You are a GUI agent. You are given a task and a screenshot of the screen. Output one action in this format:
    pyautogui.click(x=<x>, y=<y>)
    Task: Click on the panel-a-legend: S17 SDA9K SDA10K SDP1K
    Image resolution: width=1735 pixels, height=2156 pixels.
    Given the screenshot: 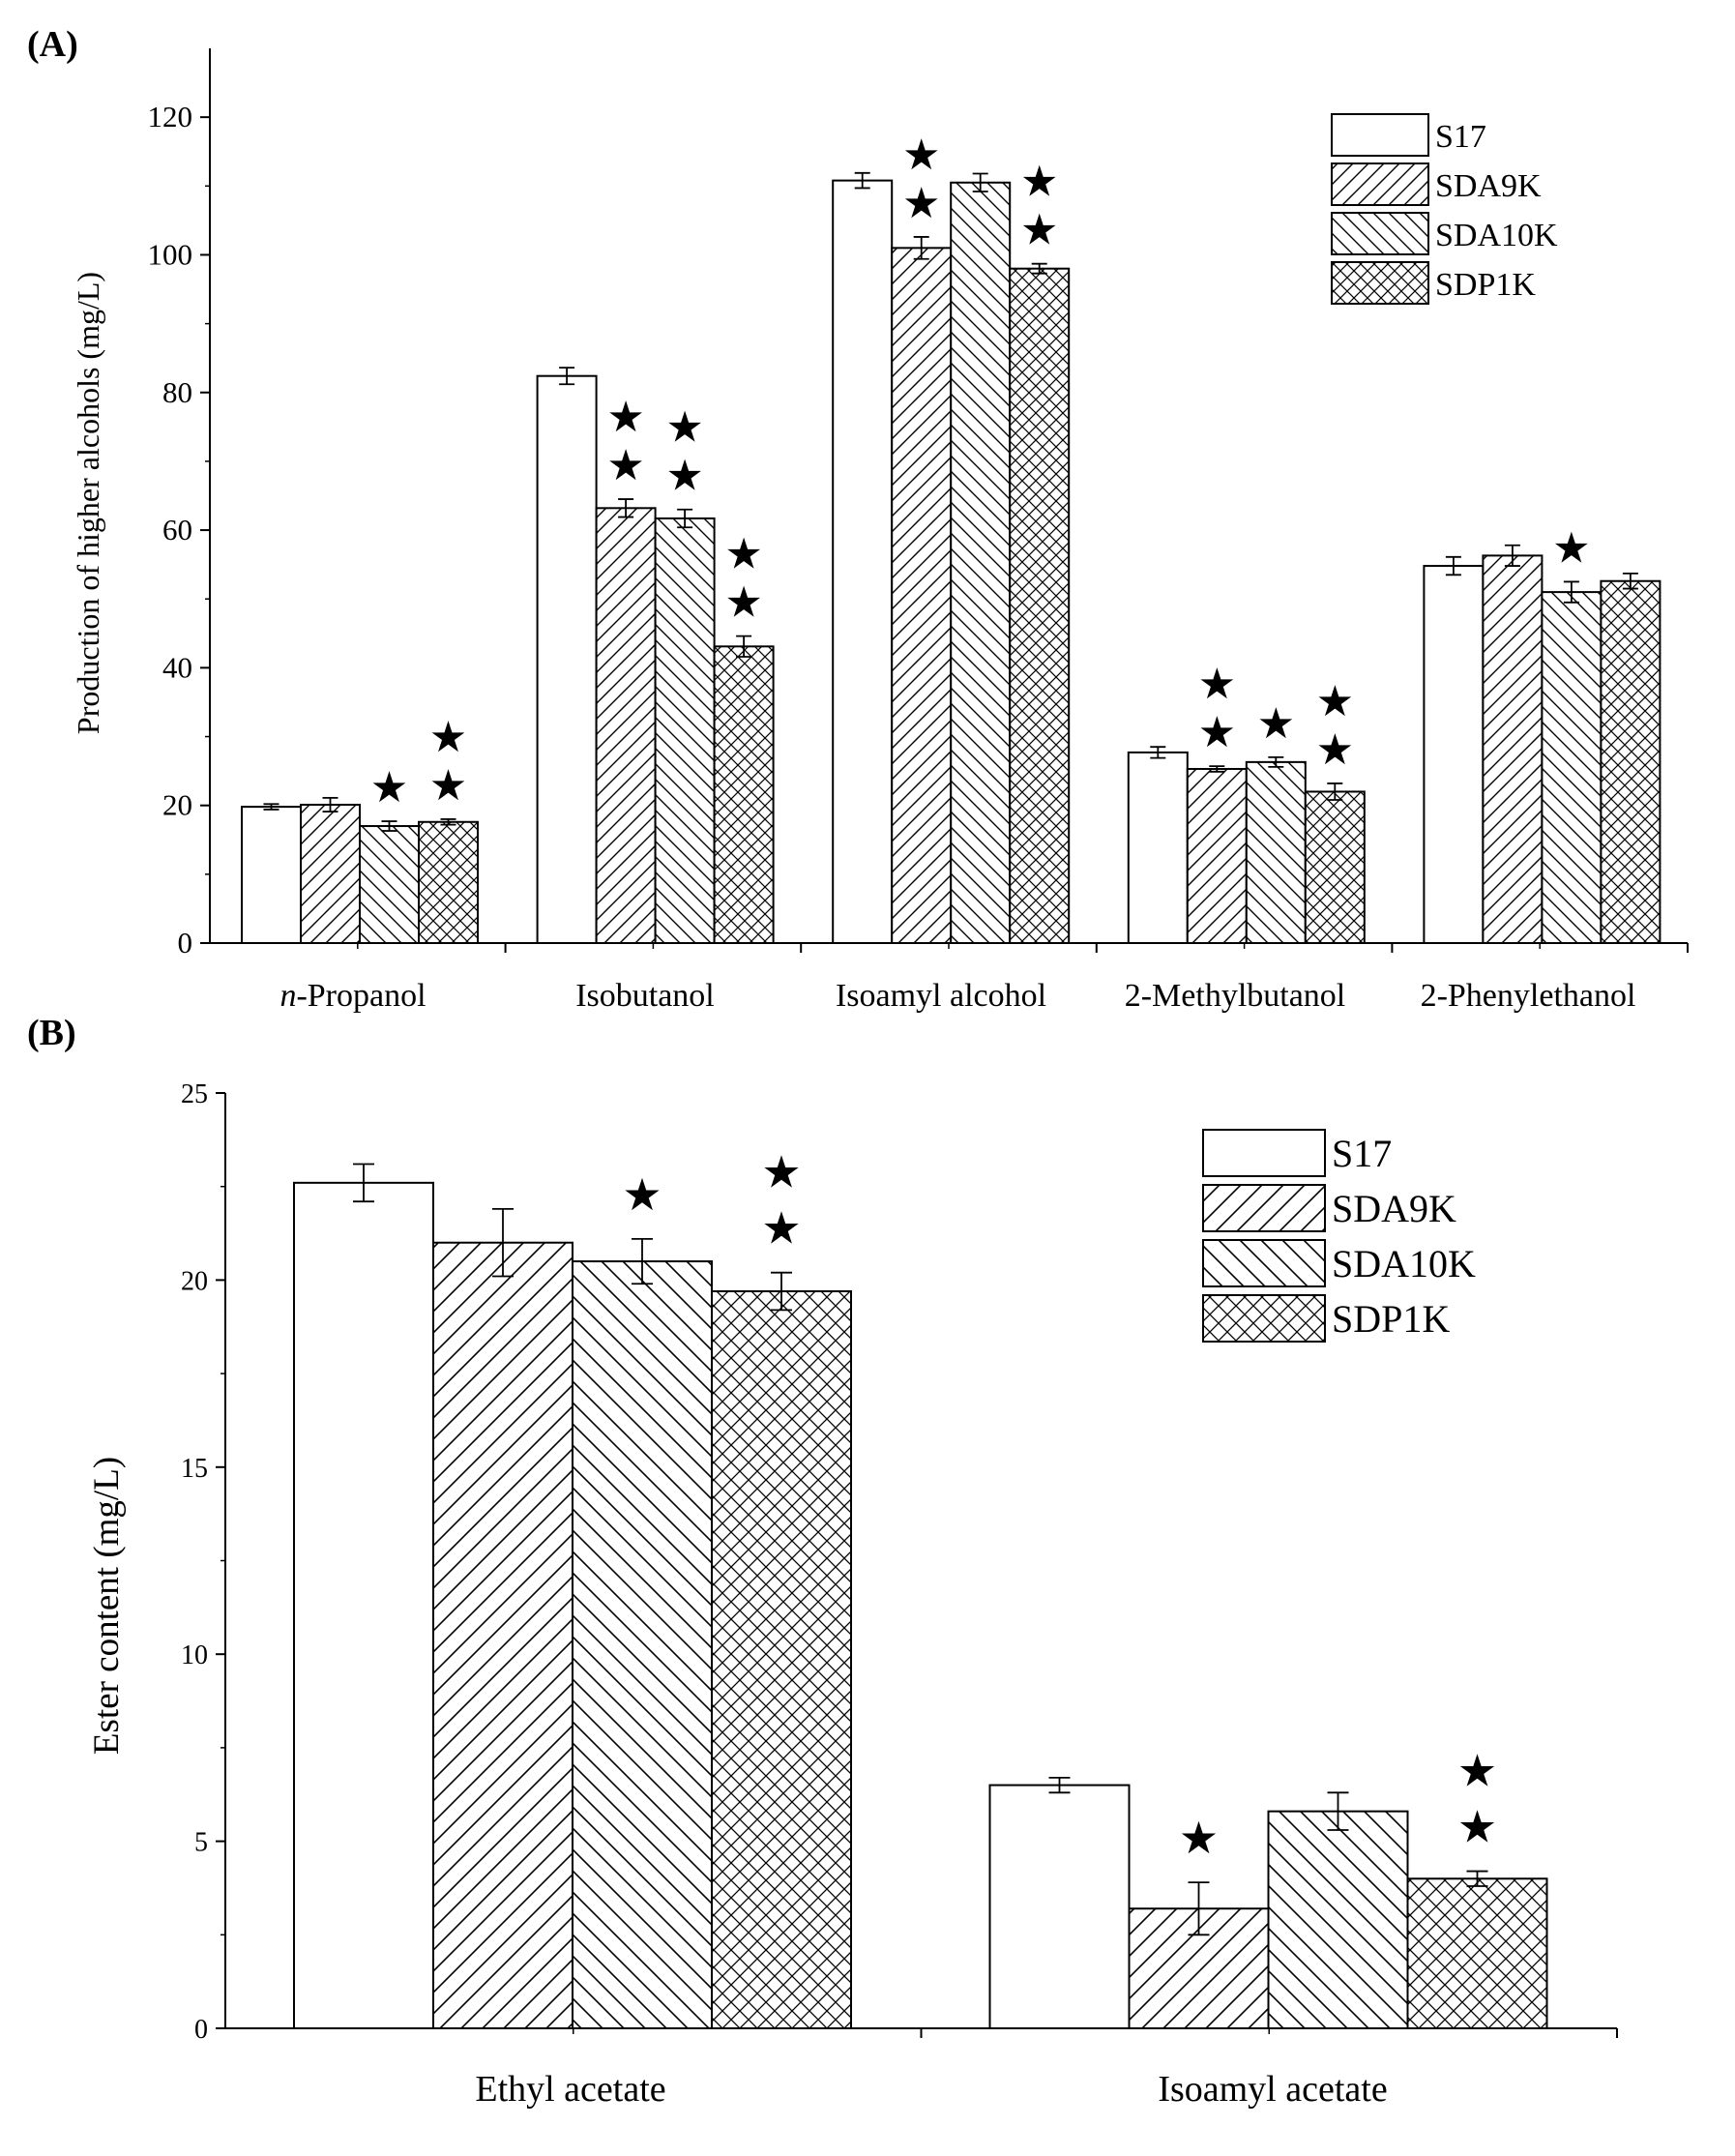 What is the action you would take?
    pyautogui.click(x=1444, y=209)
    